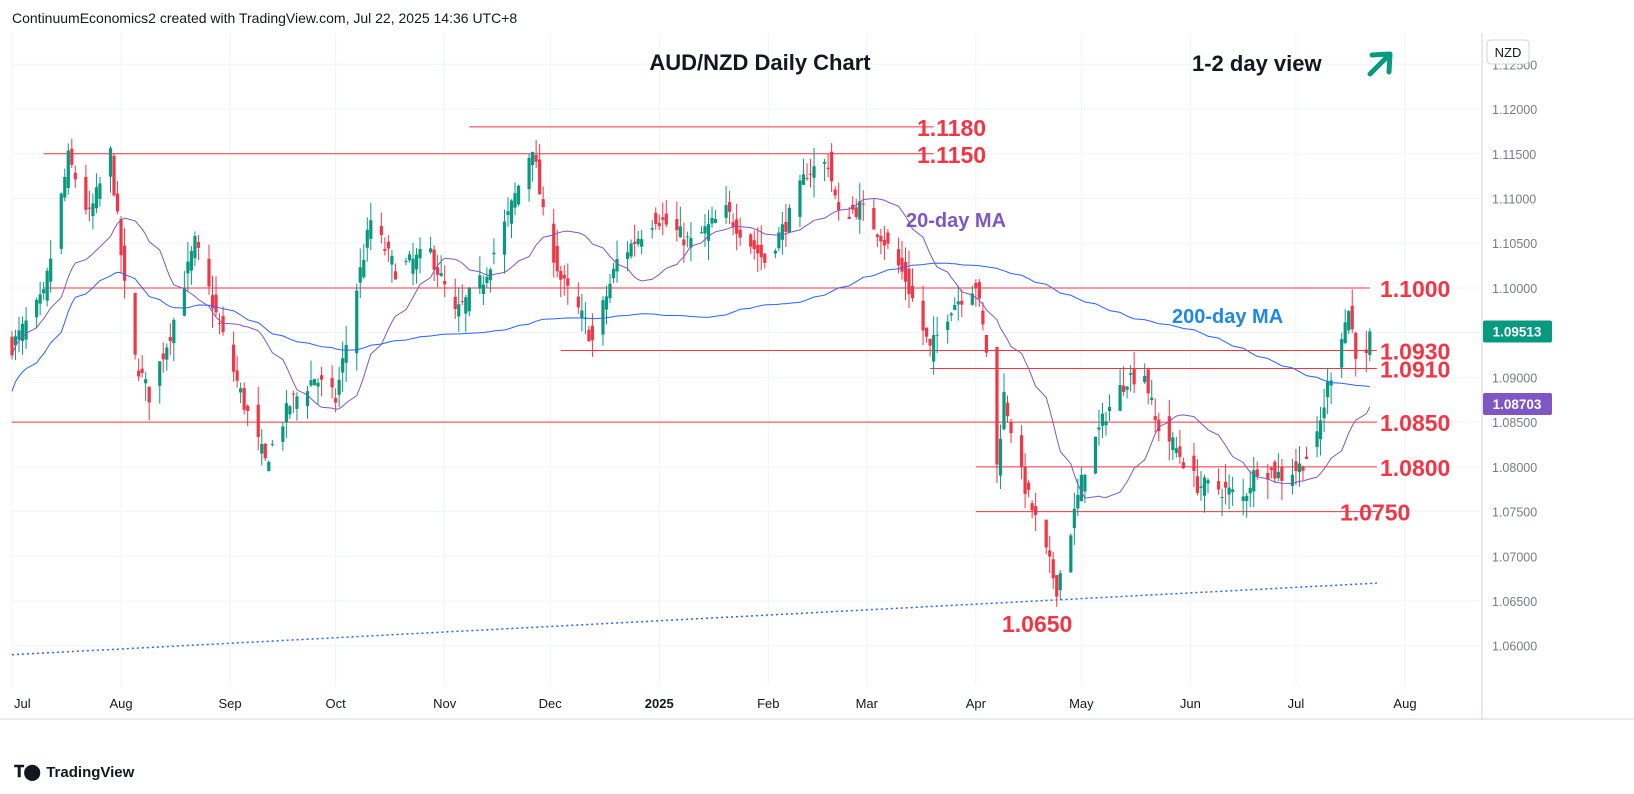  What do you see at coordinates (1415, 369) in the screenshot?
I see `level-label: 1.0910` at bounding box center [1415, 369].